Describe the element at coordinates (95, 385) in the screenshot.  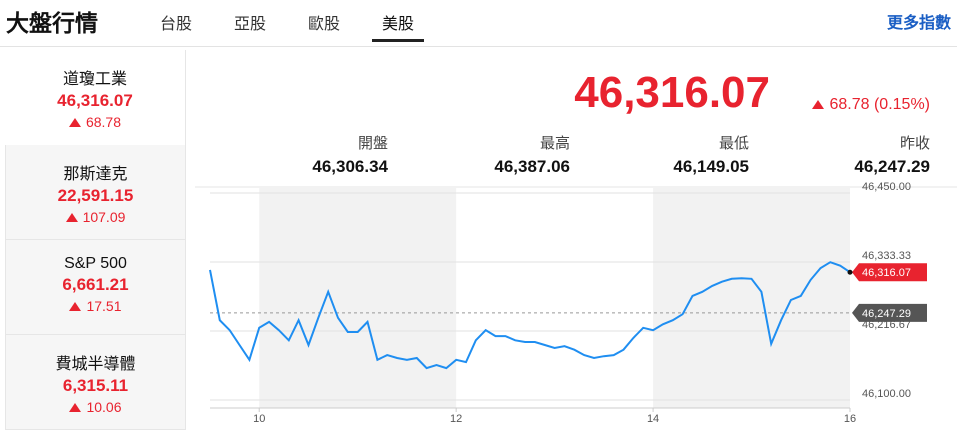
I see `index-value: 6,315.11` at that location.